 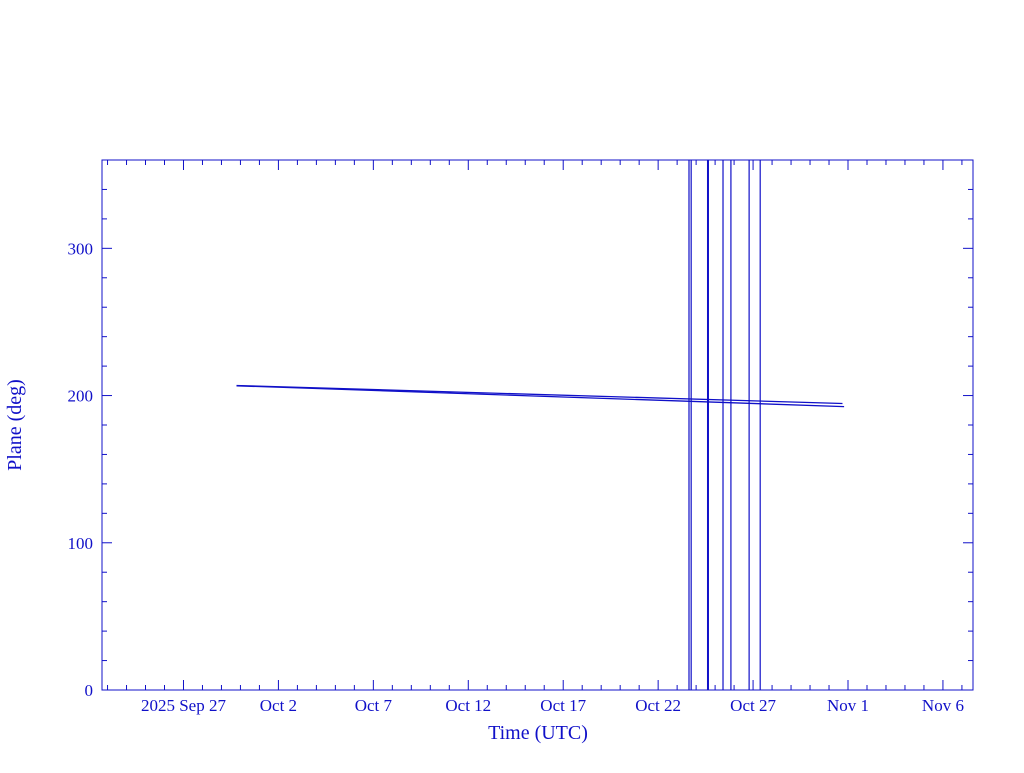 I want to click on x-tick-label: Nov 1, so click(x=848, y=705).